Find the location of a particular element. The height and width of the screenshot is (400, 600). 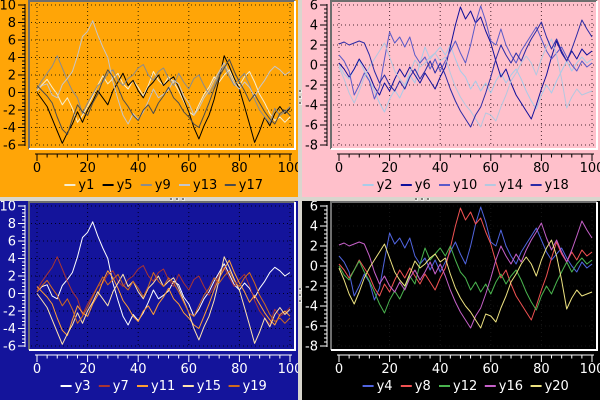

legend-item-y10: y10 is located at coordinates (458, 185).